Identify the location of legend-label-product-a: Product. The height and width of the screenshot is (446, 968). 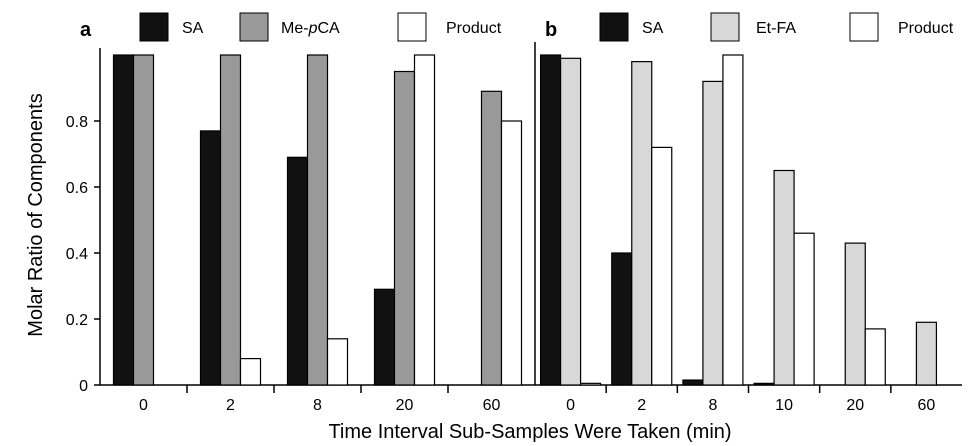
(474, 28).